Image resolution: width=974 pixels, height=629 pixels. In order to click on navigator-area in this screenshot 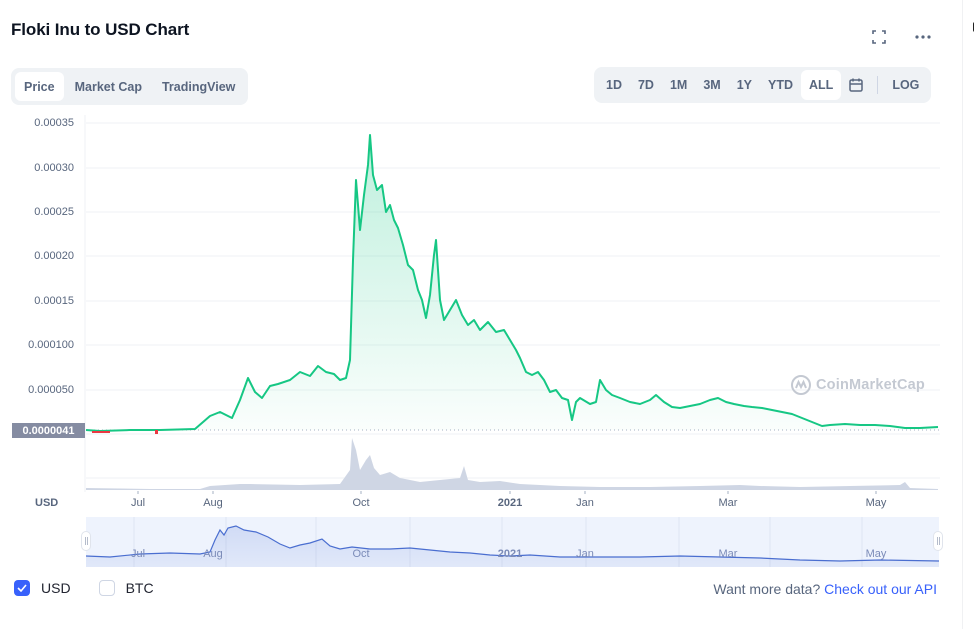, I will do `click(512, 546)`.